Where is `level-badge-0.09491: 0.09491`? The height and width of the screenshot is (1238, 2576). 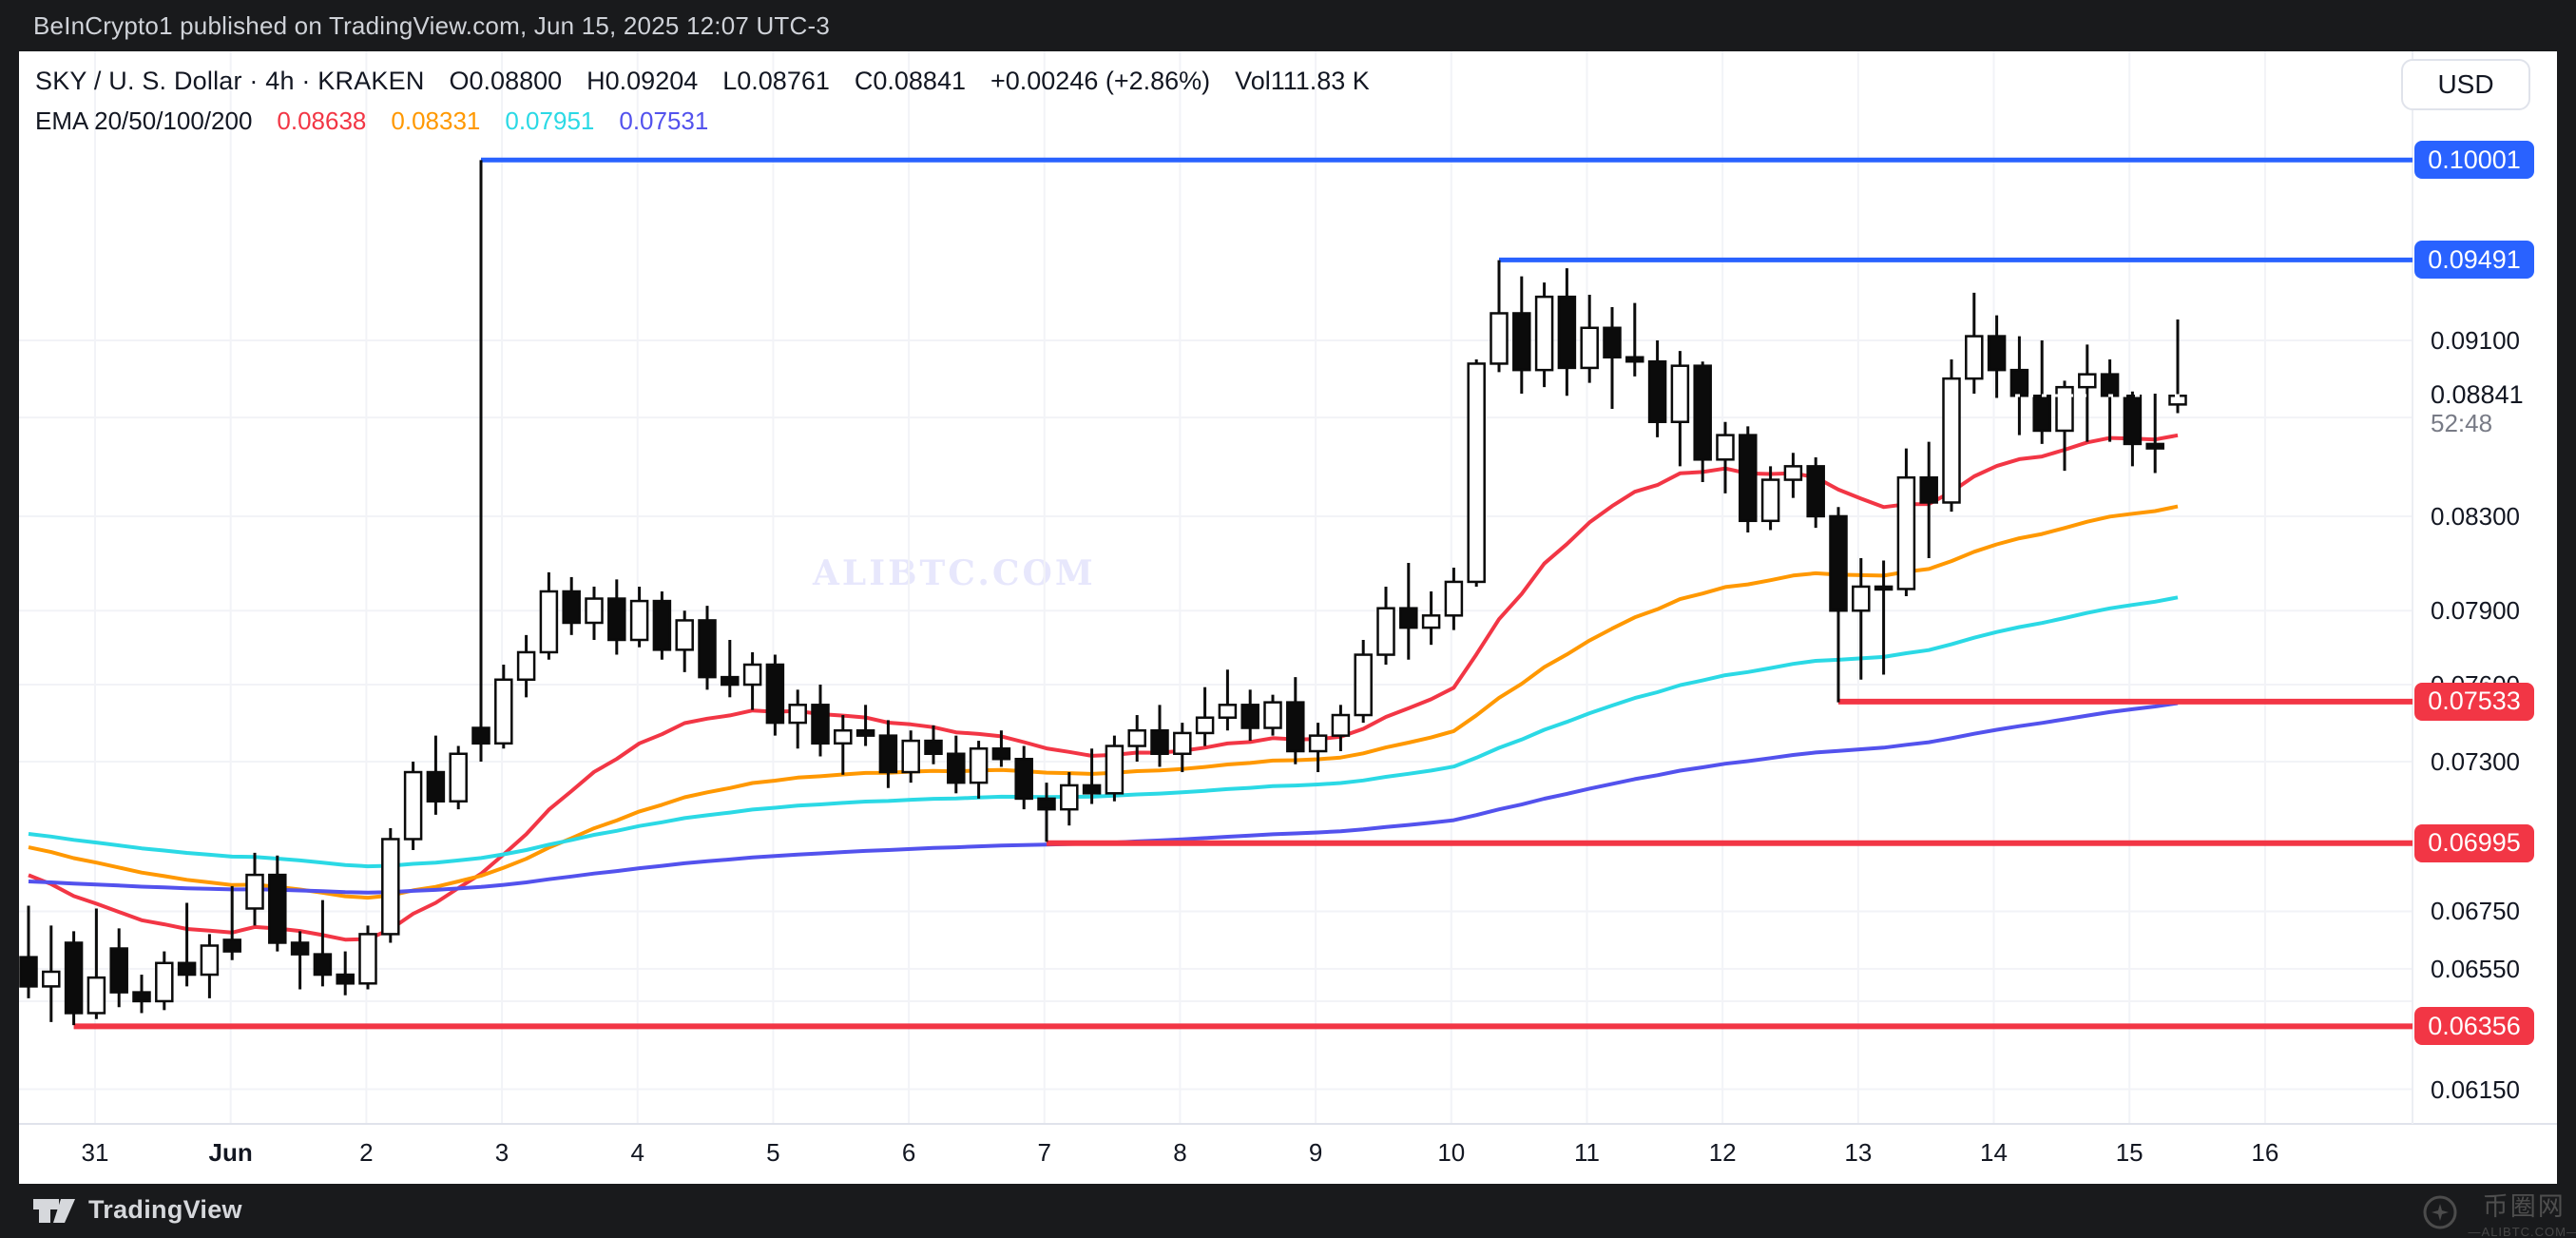
level-badge-0.09491: 0.09491 is located at coordinates (2474, 260).